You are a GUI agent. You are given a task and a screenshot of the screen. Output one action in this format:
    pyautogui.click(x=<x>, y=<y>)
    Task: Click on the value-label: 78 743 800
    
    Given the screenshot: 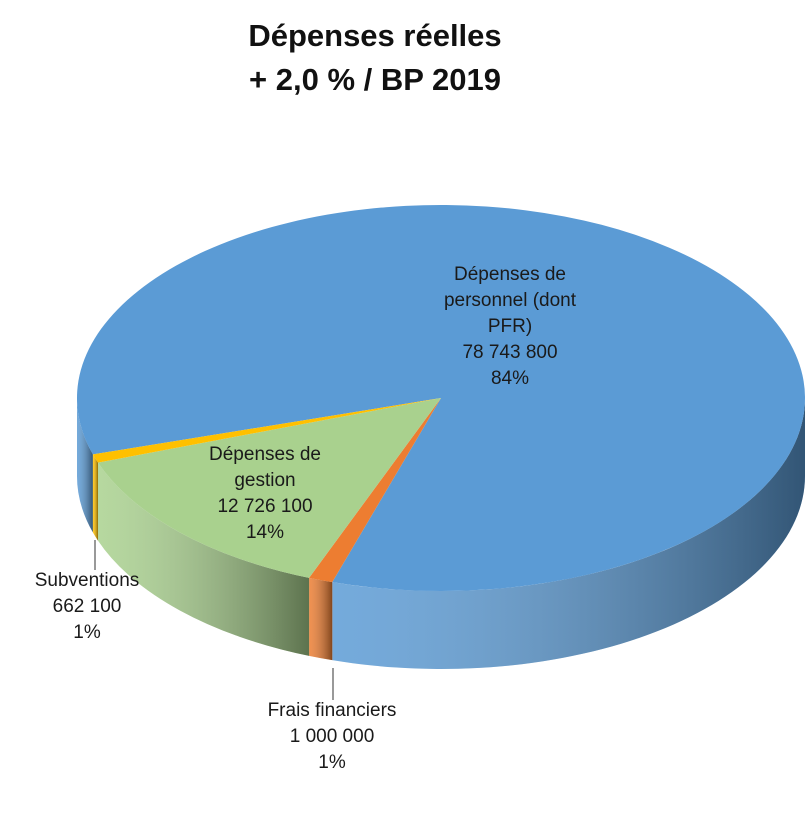 What is the action you would take?
    pyautogui.click(x=510, y=352)
    